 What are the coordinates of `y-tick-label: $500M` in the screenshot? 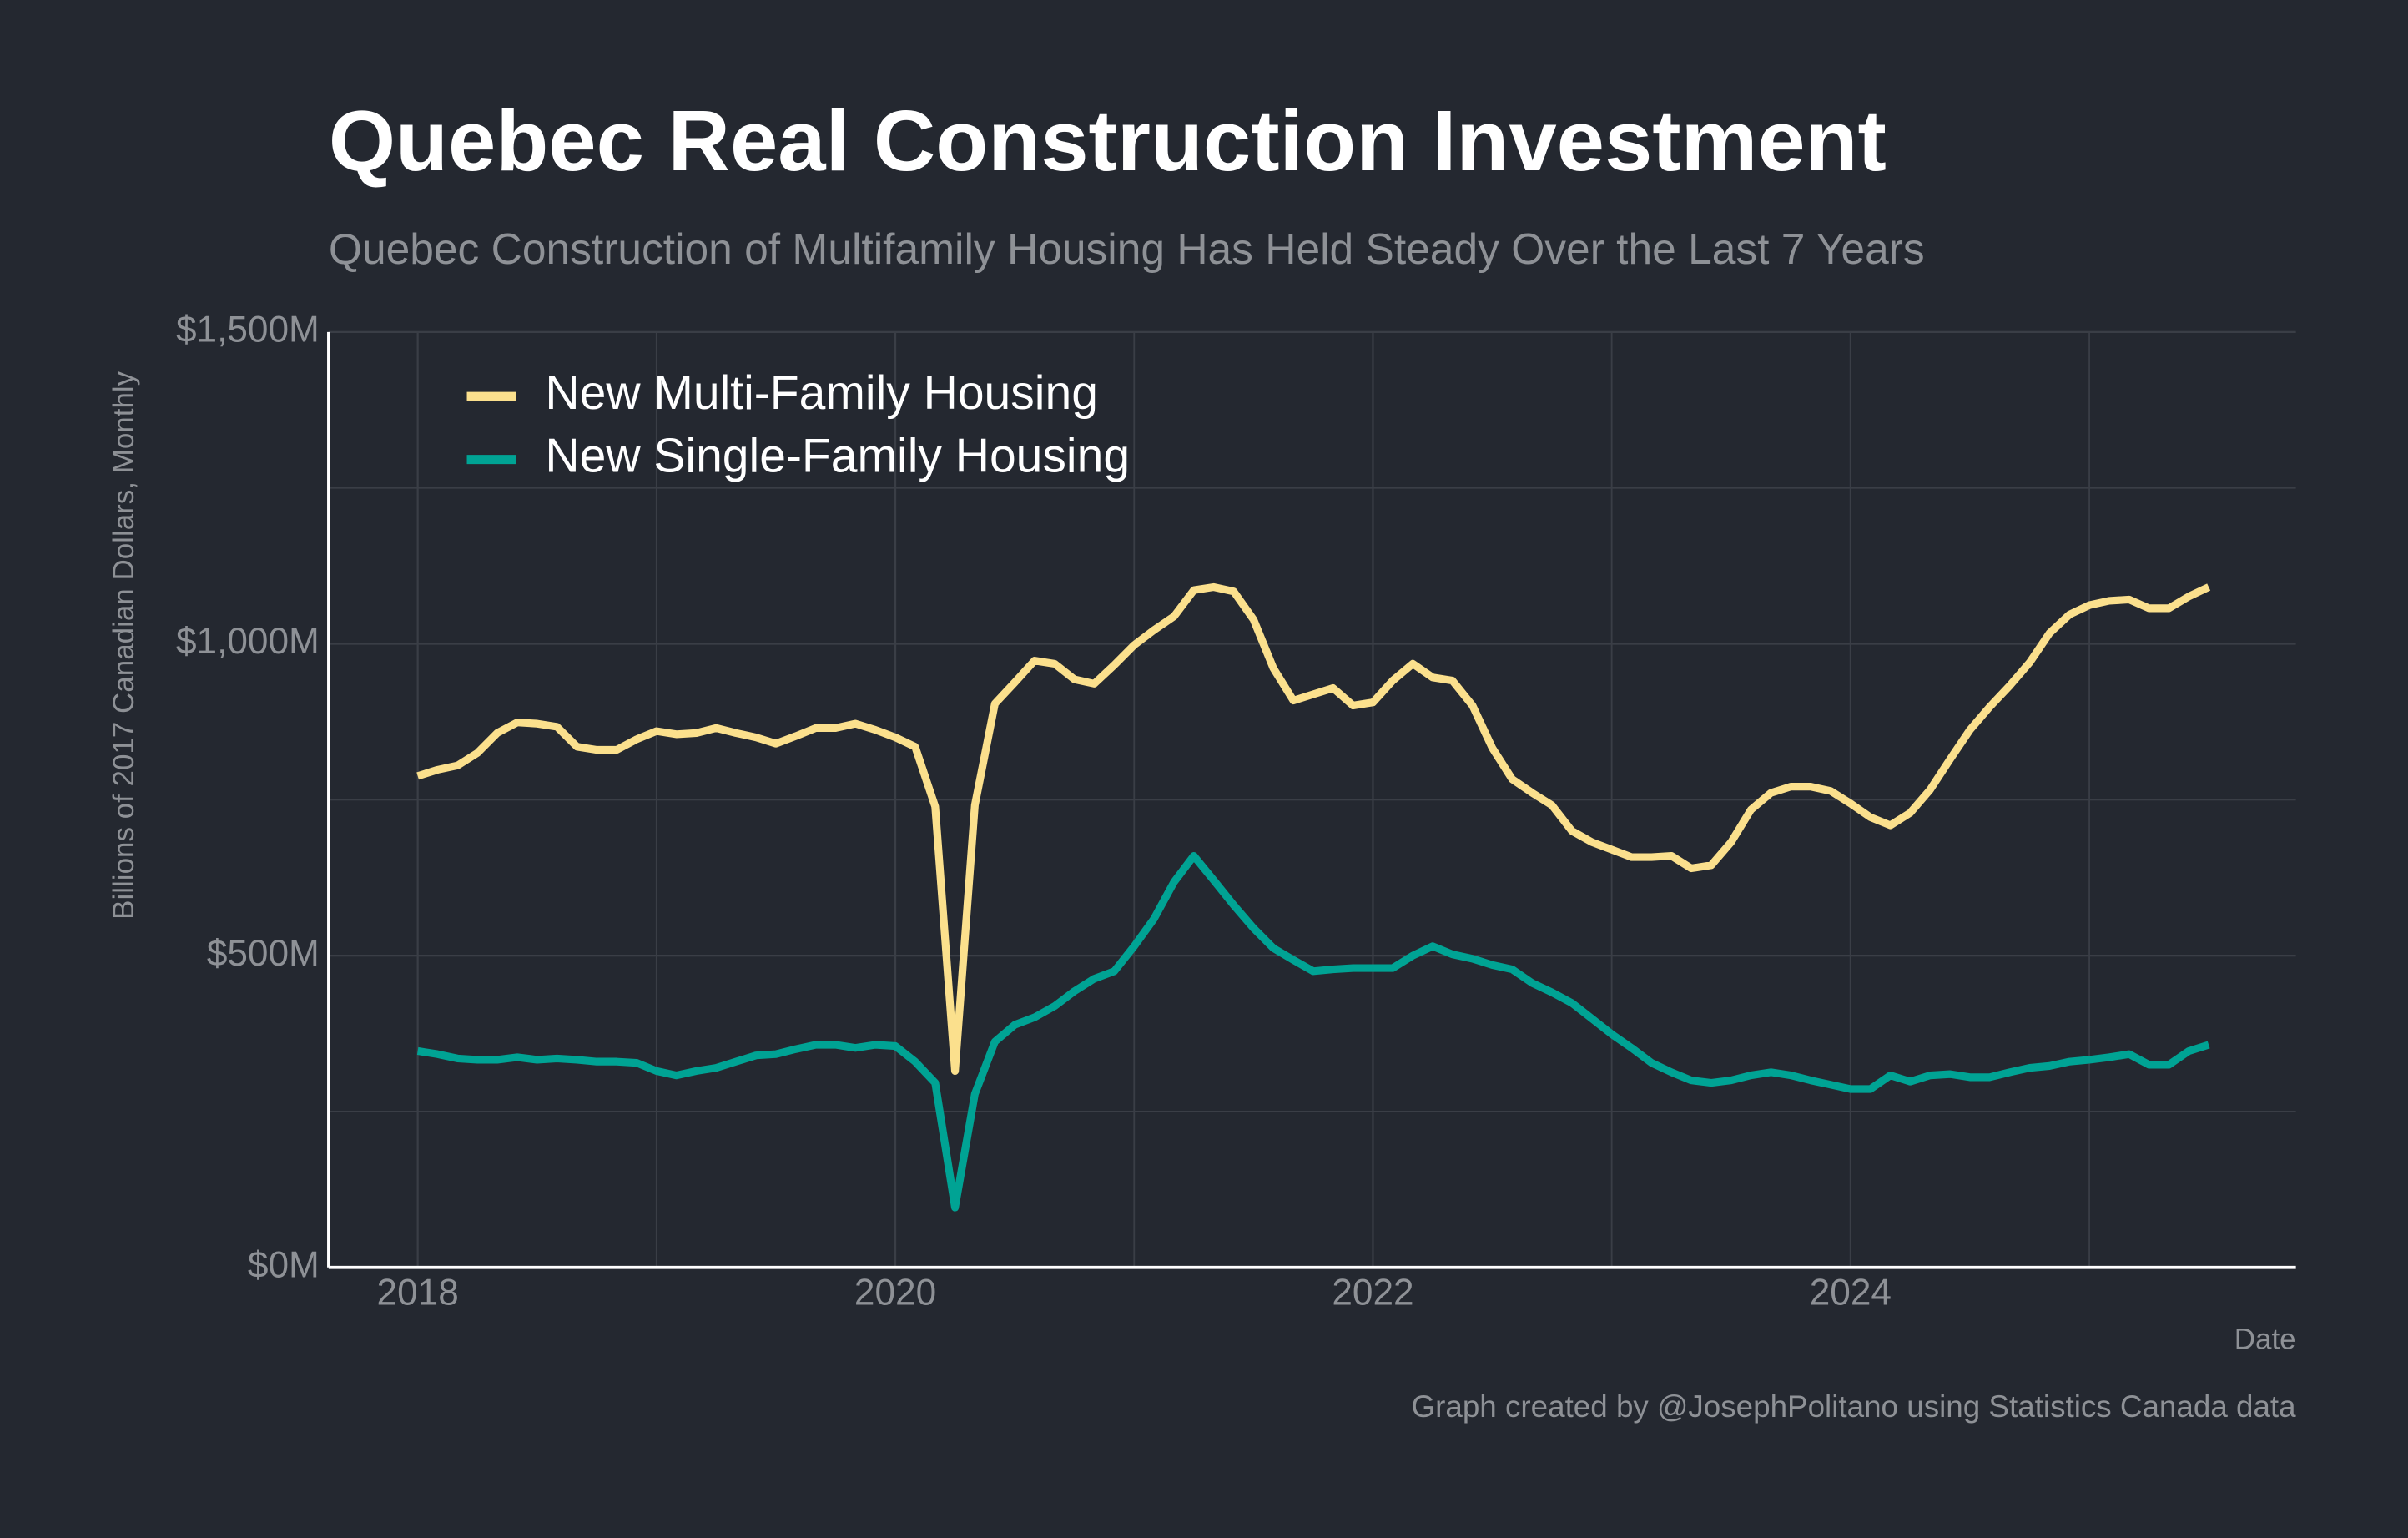 It's located at (263, 953).